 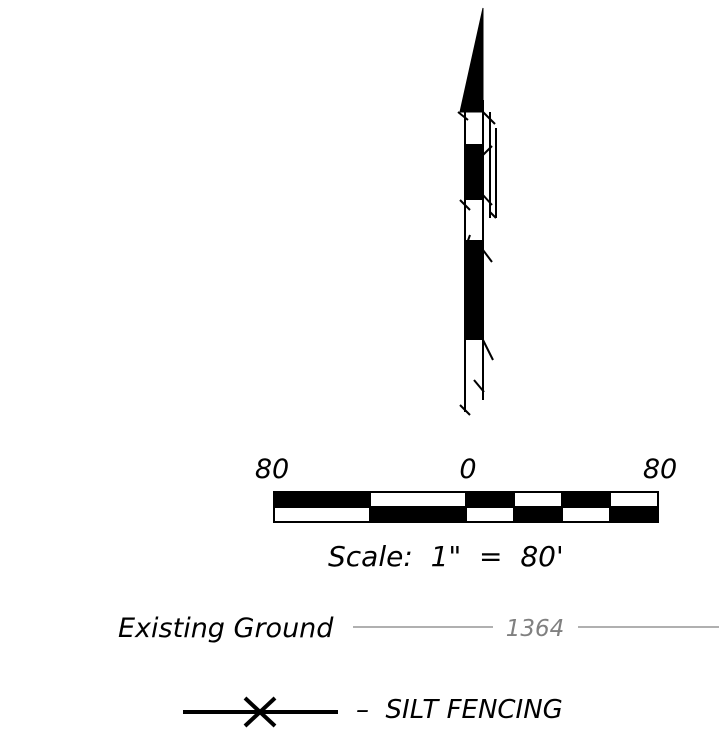 I want to click on north-arrow-icon, so click(x=477, y=211).